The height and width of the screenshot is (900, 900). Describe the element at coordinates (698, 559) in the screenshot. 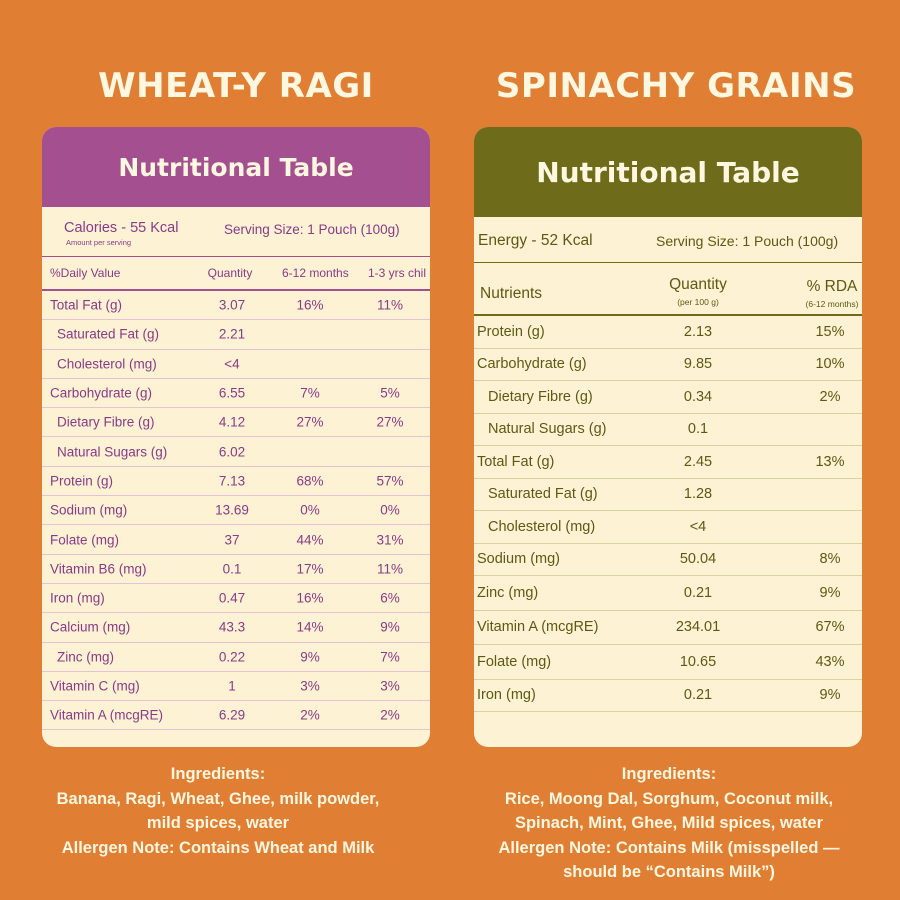

I see `nutrient-quantity: 50.04` at that location.